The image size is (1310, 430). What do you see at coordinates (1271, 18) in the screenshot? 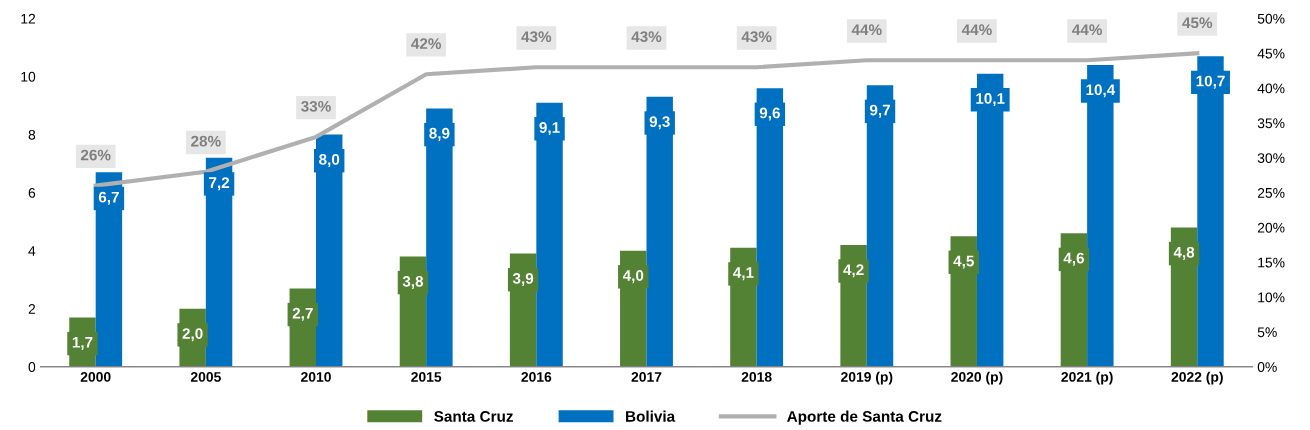
I see `y2-tick-label: 50%` at bounding box center [1271, 18].